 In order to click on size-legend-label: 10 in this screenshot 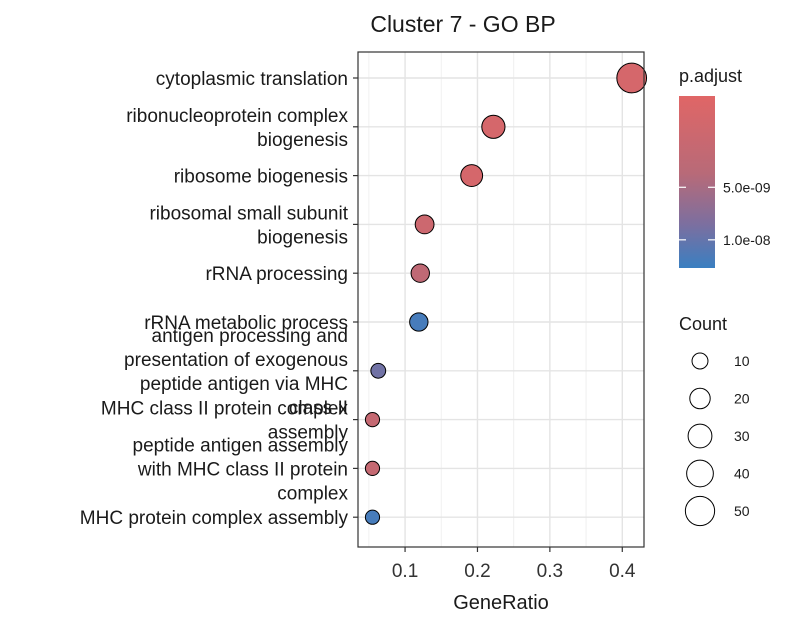, I will do `click(742, 361)`.